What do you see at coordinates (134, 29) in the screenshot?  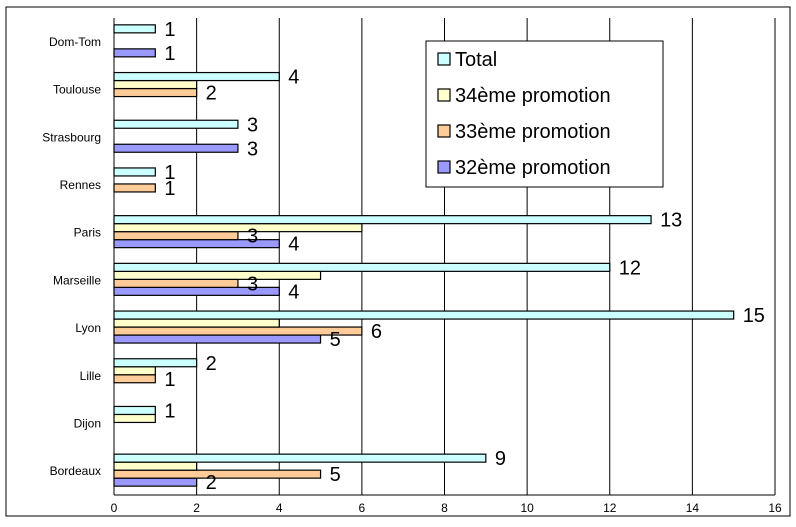 I see `bar-dom-tom-total` at bounding box center [134, 29].